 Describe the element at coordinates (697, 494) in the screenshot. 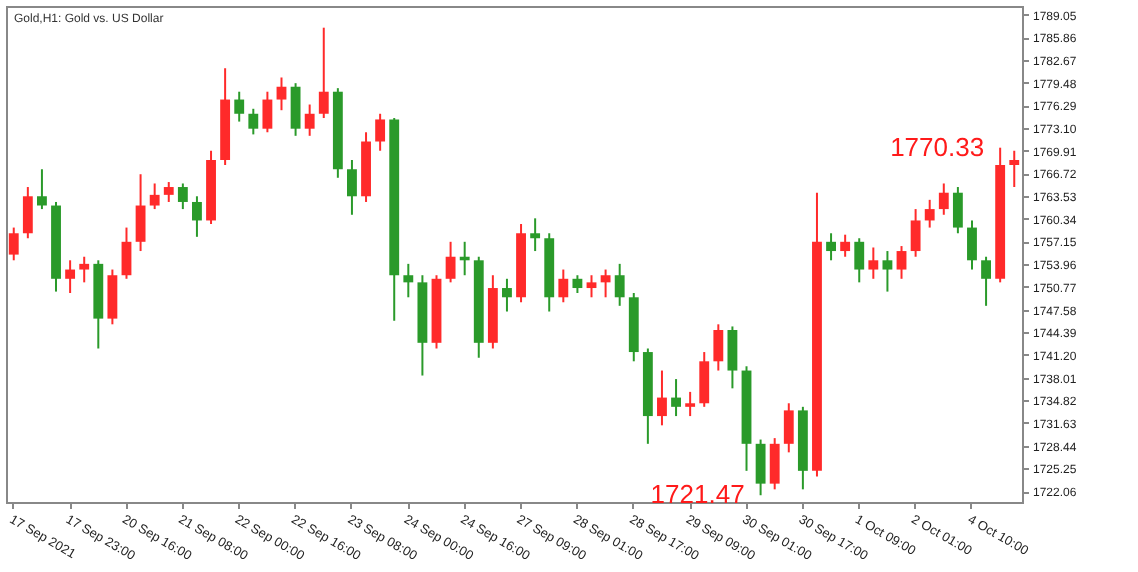

I see `annotation: 1721.47` at that location.